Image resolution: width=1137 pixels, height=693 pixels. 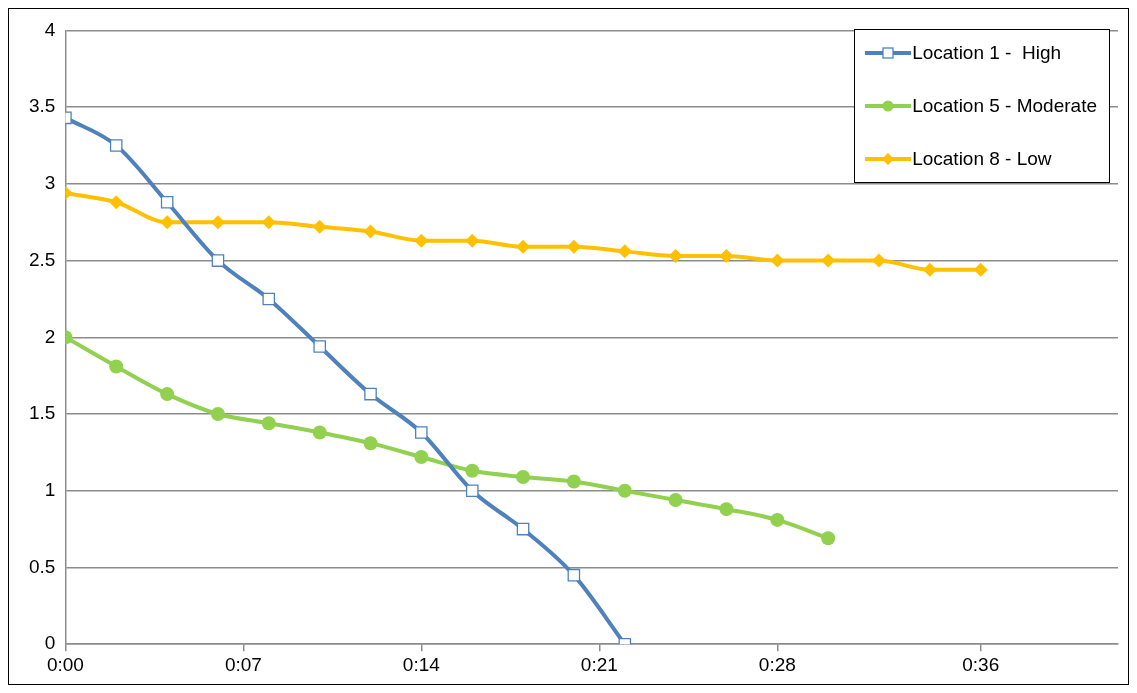 I want to click on y-tick-label: 3.5, so click(x=42, y=106).